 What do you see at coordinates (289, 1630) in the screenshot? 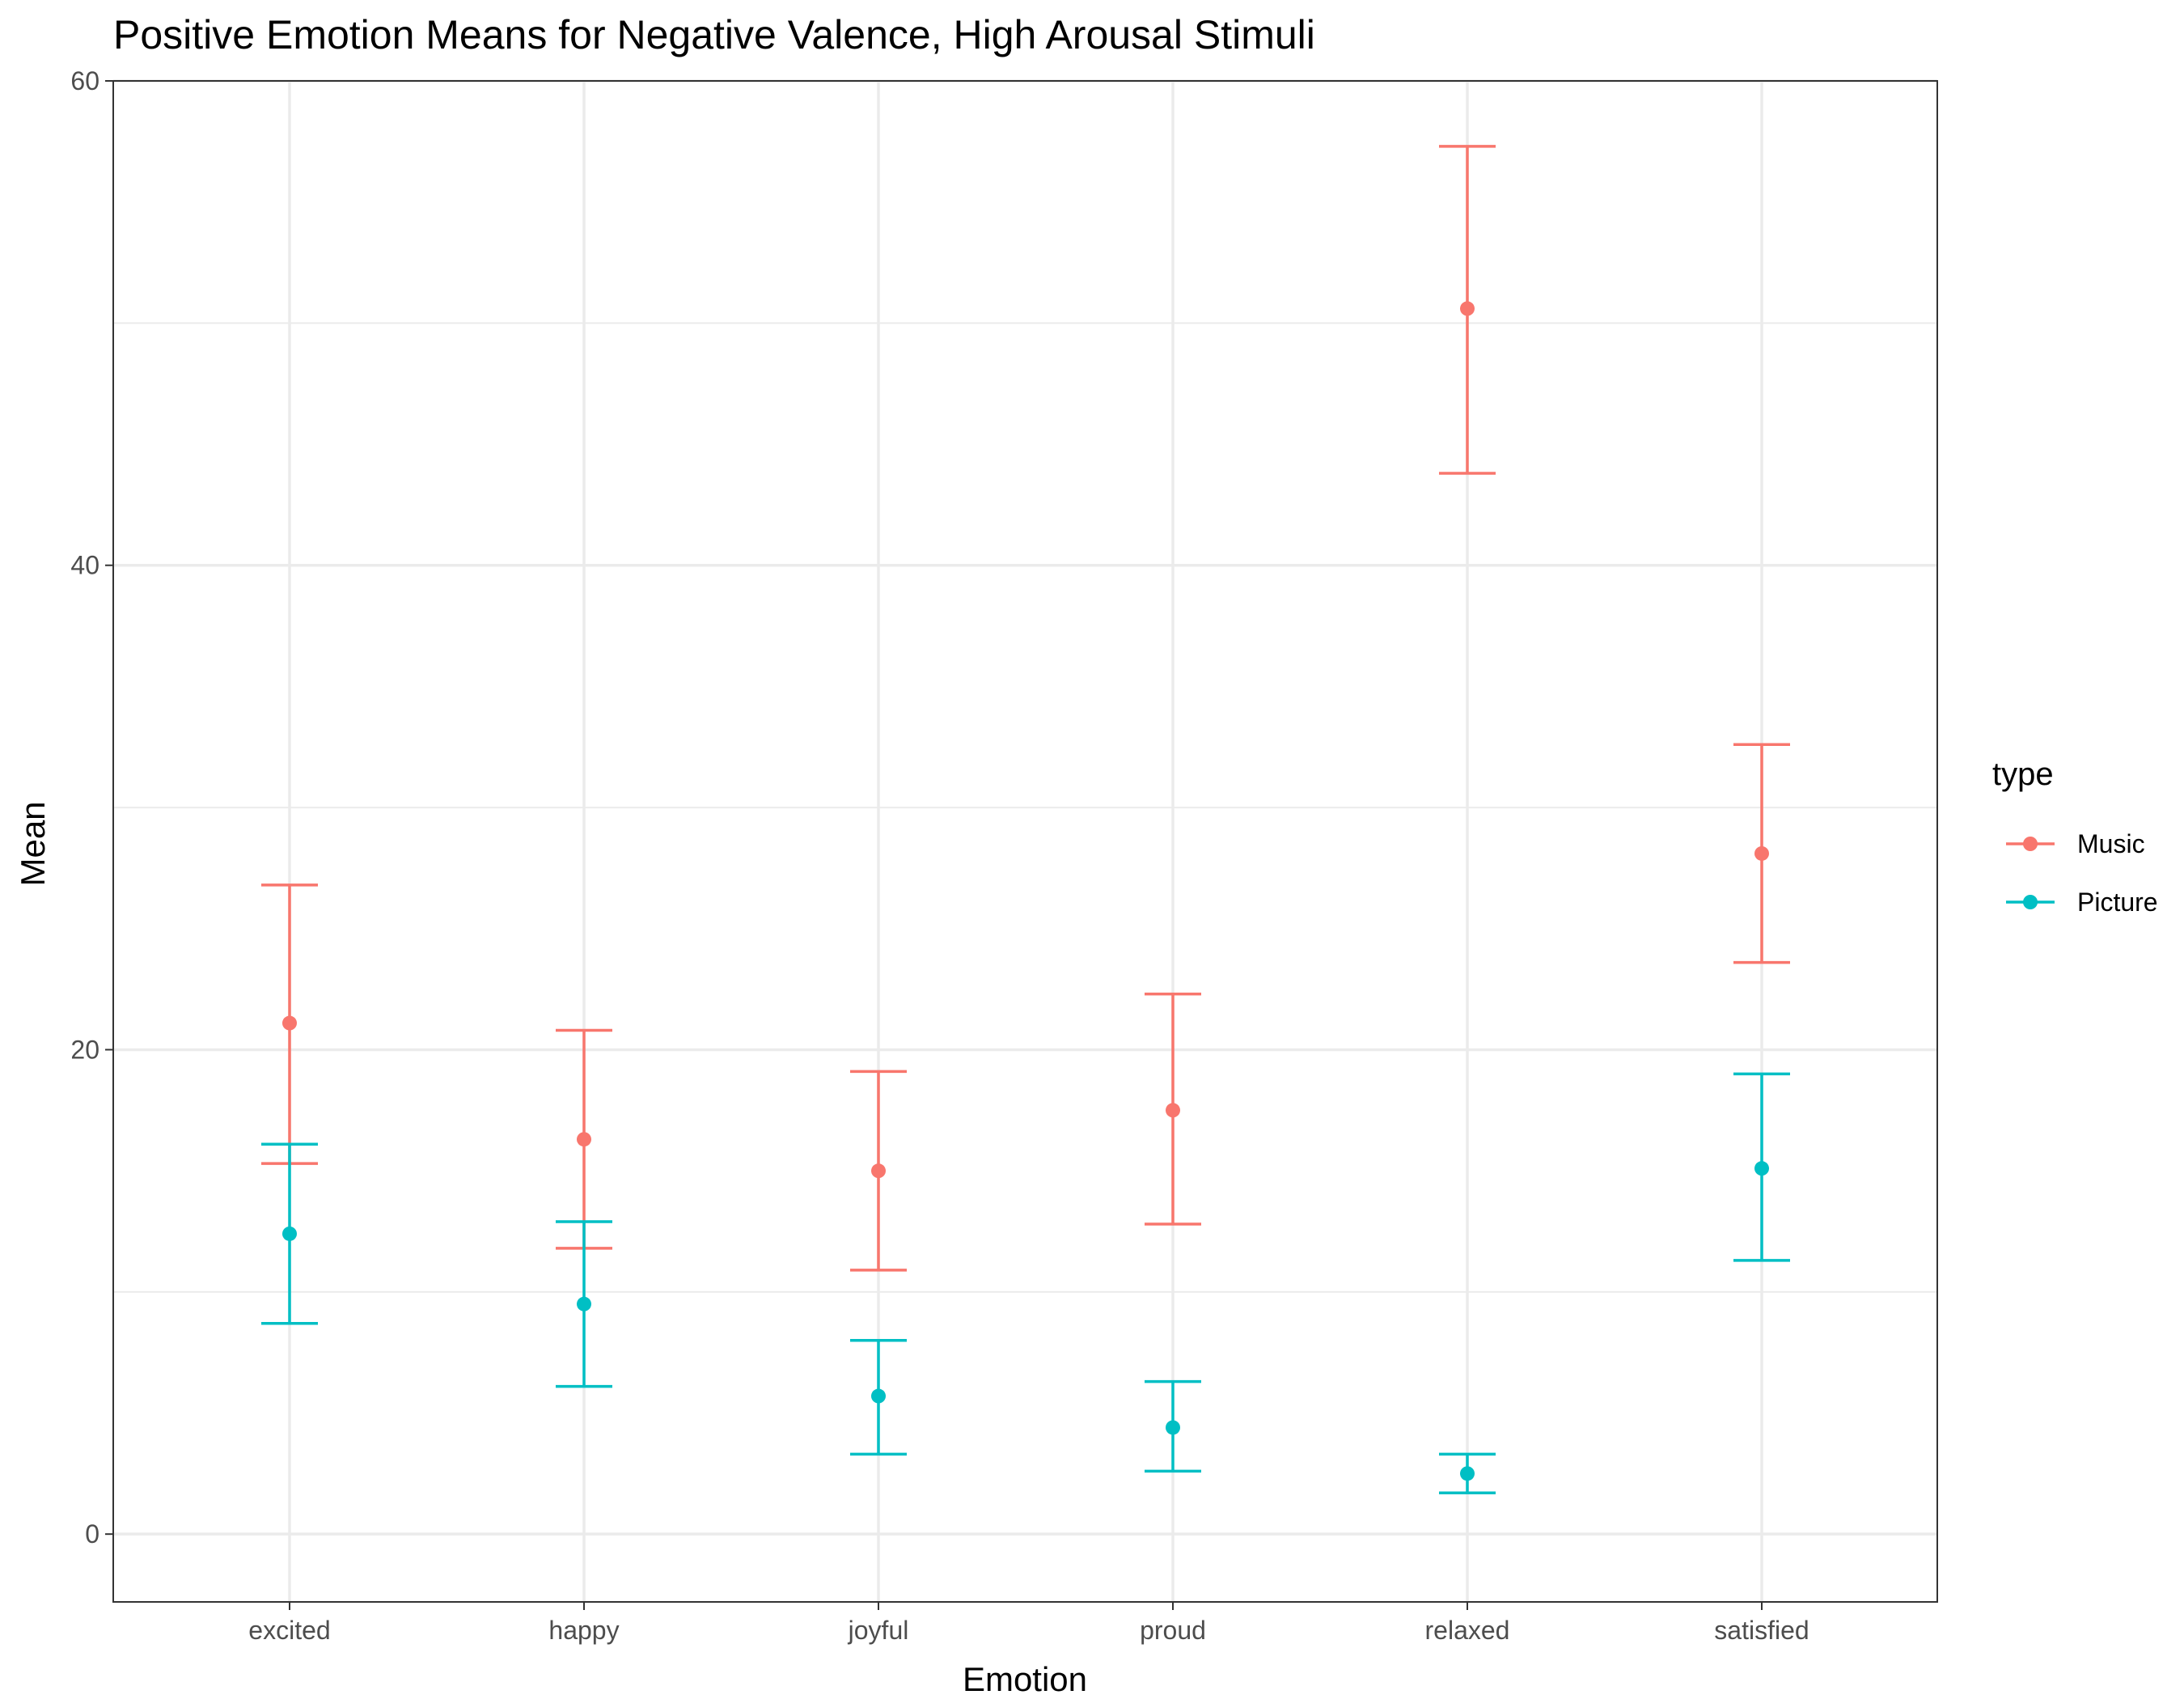
I see `x-tick-label: excited` at bounding box center [289, 1630].